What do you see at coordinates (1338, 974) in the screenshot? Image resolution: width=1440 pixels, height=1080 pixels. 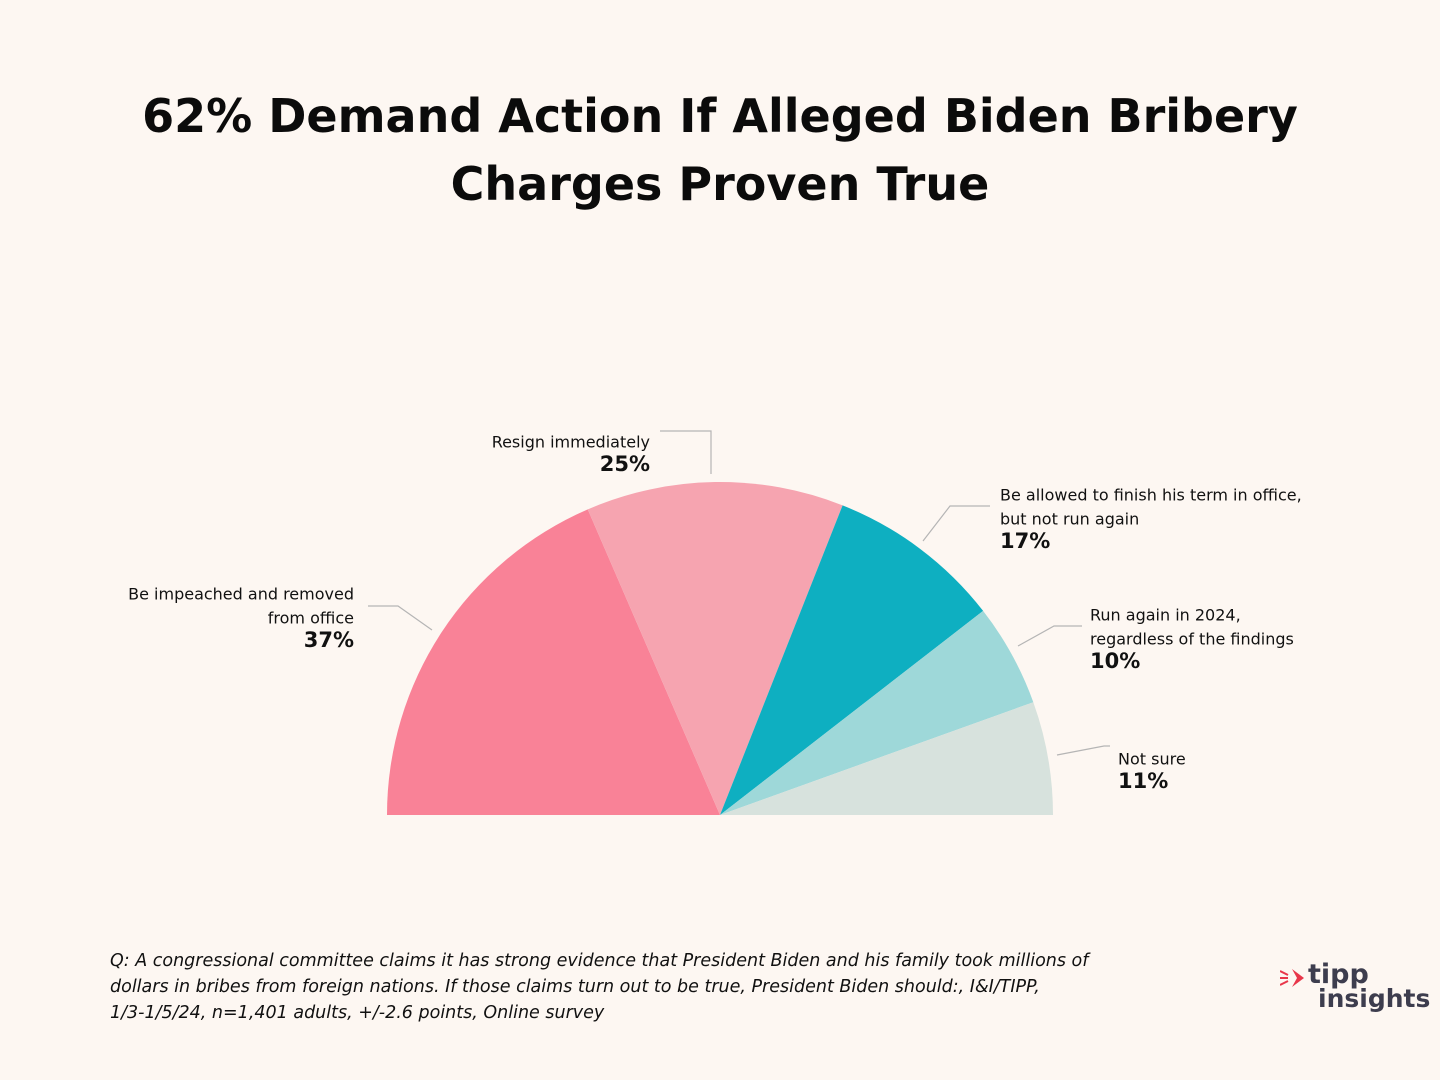 I see `logo-text-tipp: tipp` at bounding box center [1338, 974].